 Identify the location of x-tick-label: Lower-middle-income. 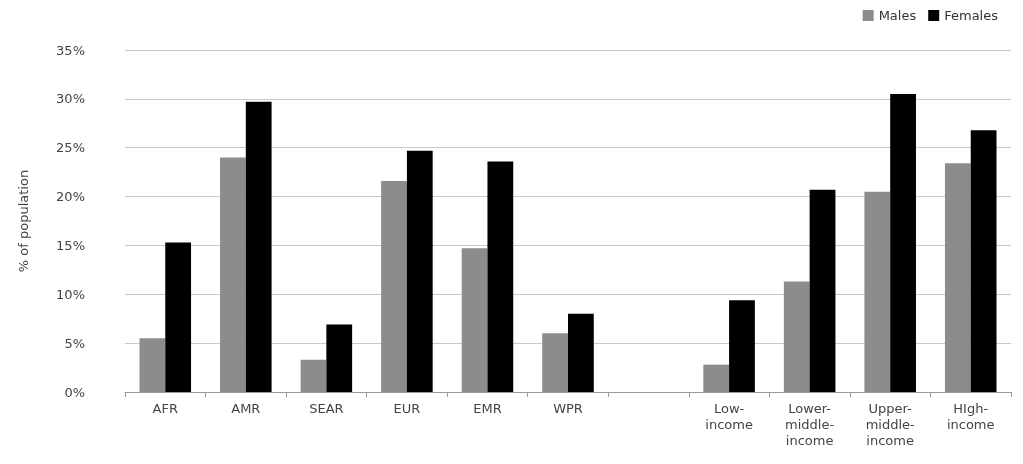
(810, 424).